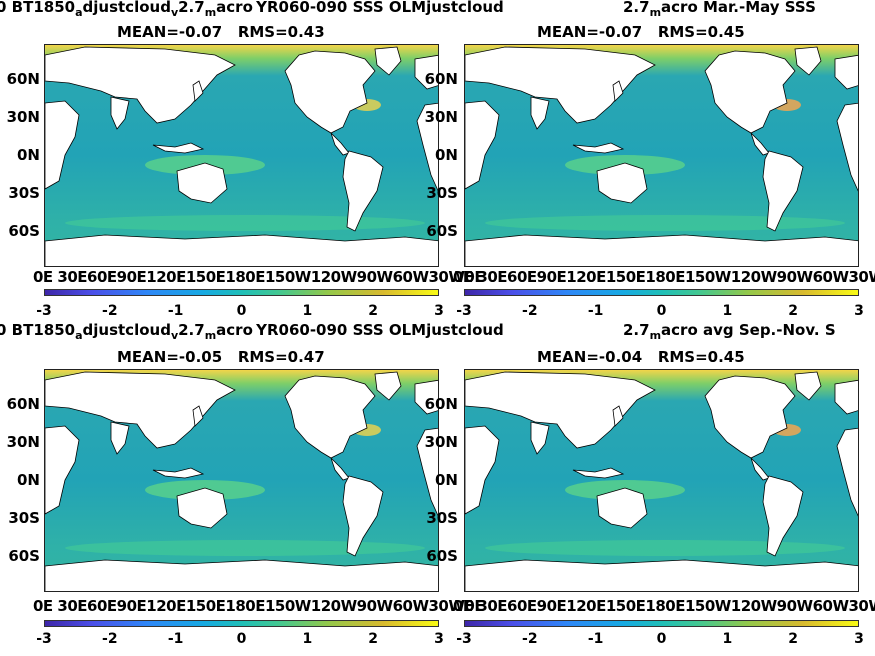 This screenshot has height=656, width=875. I want to click on overlapping-title-text: YR060-090 SSS OLMjustcloud, so click(380, 8).